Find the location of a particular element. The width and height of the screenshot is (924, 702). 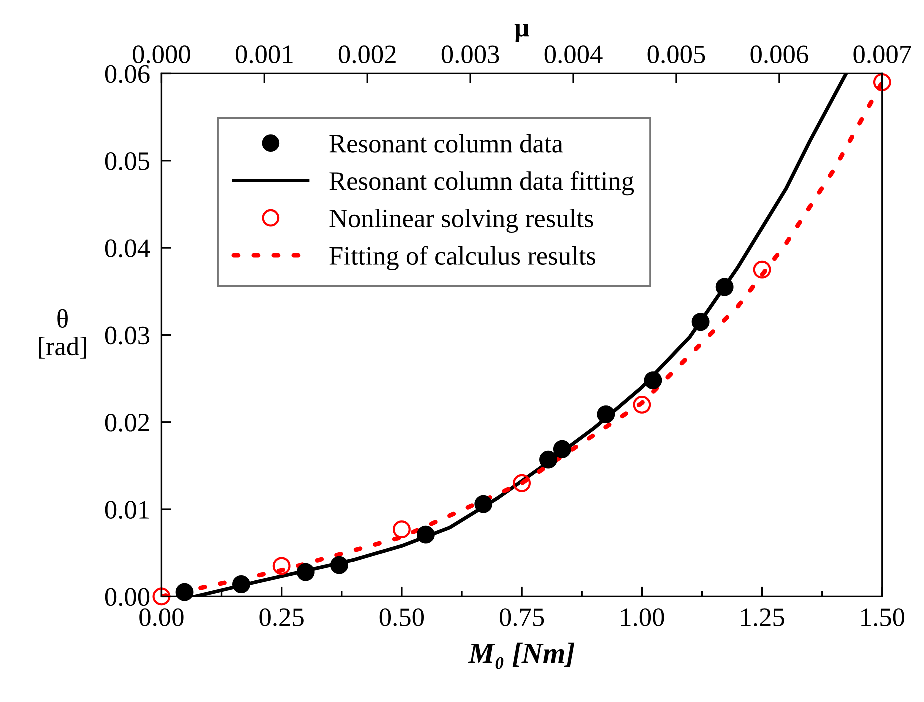

y-tick-label: 0.02 is located at coordinates (127, 423).